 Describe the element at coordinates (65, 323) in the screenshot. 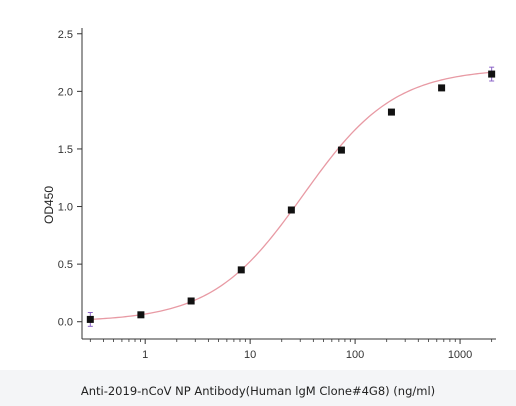

I see `y-tick-label: 0.0` at that location.